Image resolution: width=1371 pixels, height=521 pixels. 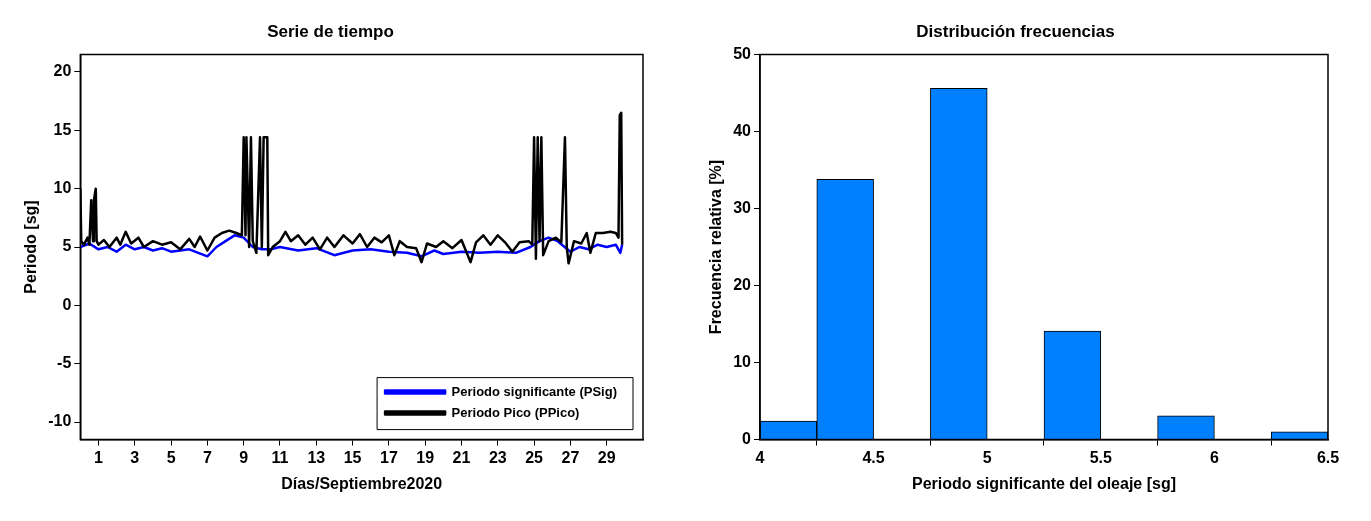 I want to click on y-axis-title: Frecuencia relativa [%], so click(x=716, y=247).